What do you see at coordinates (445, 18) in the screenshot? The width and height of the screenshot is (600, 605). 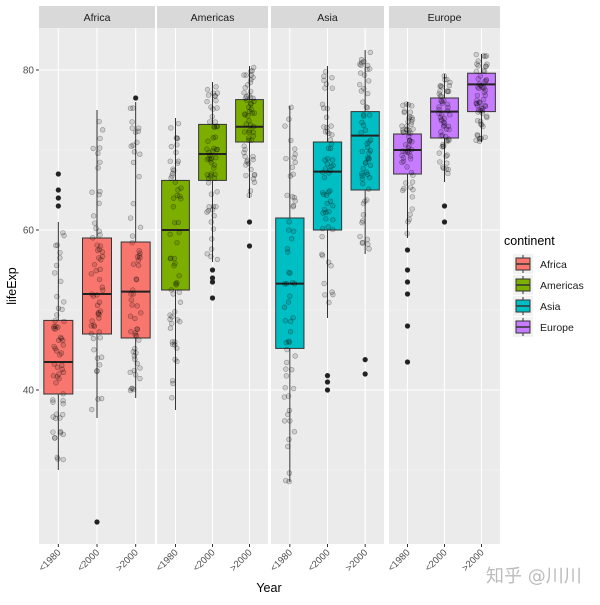 I see `facet-strip-label: Europe` at bounding box center [445, 18].